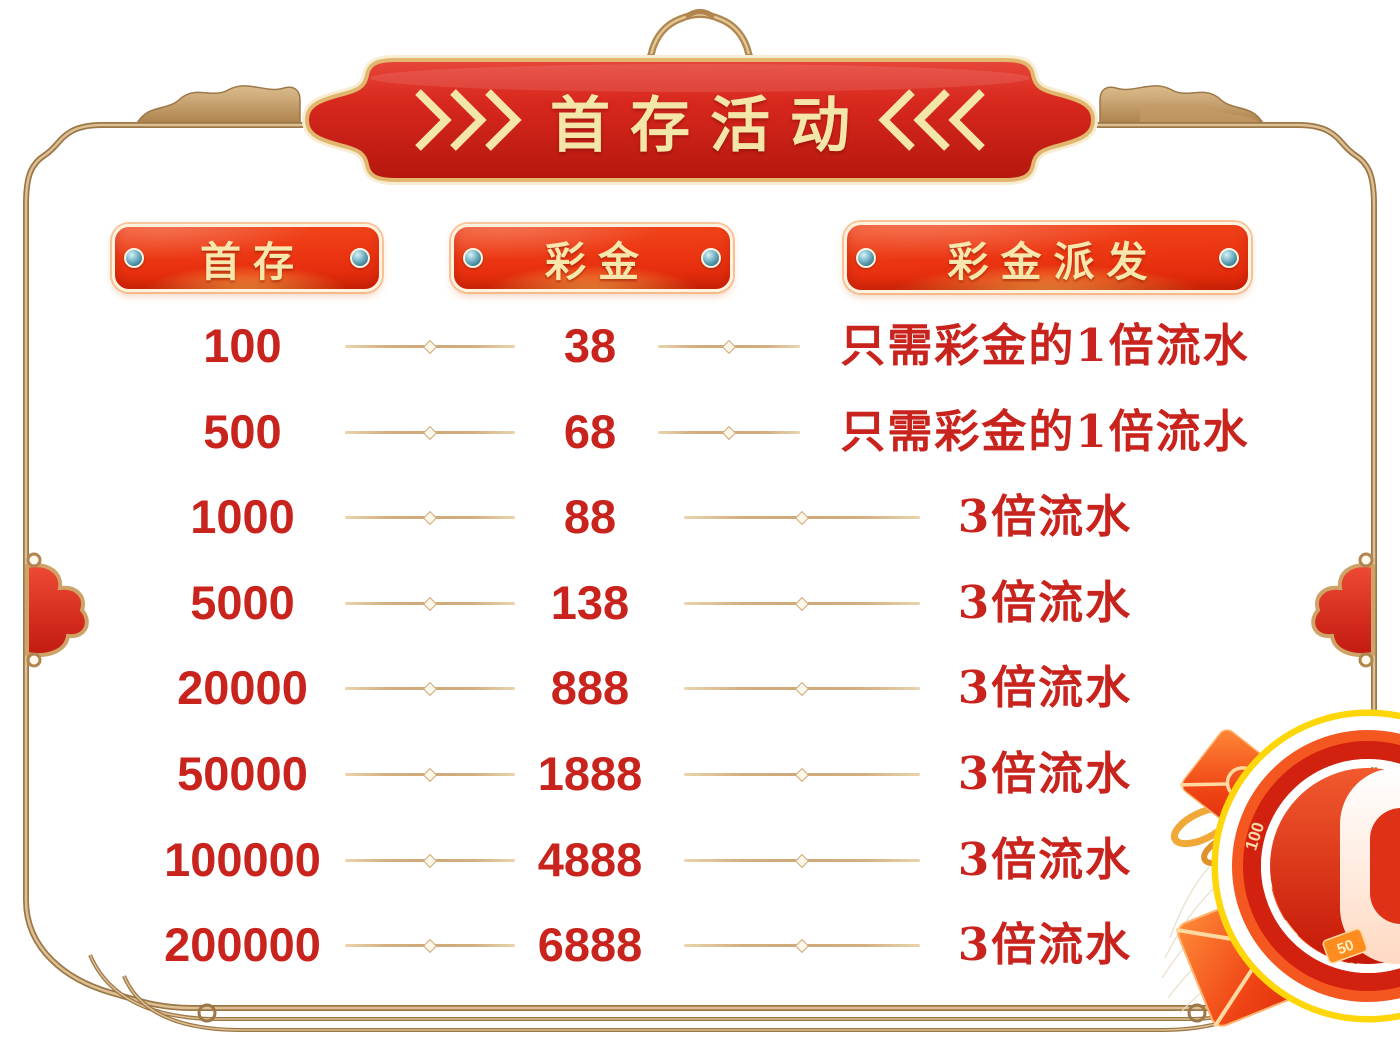 Image resolution: width=1400 pixels, height=1050 pixels. What do you see at coordinates (242, 602) in the screenshot?
I see `deposit-value: 5000` at bounding box center [242, 602].